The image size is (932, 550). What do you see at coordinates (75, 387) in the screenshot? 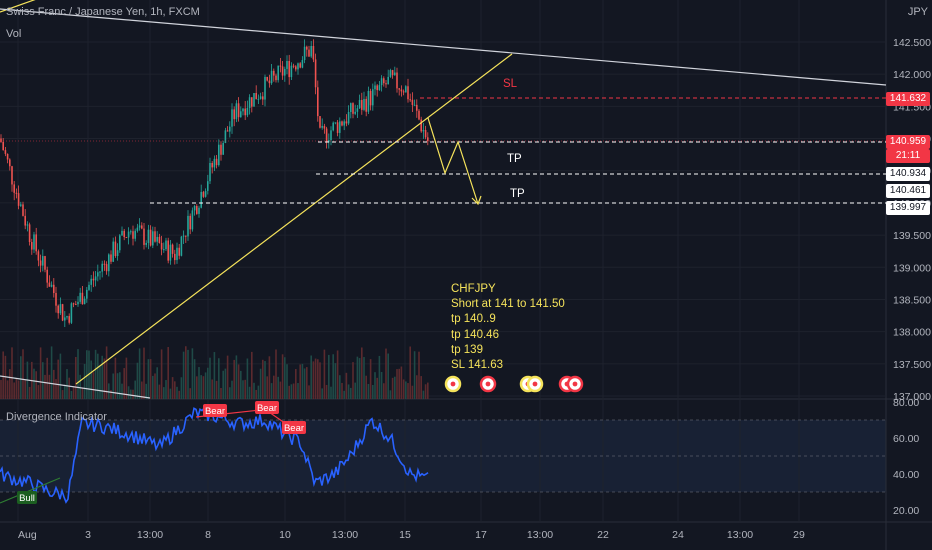
I see `lower-trendline` at bounding box center [75, 387].